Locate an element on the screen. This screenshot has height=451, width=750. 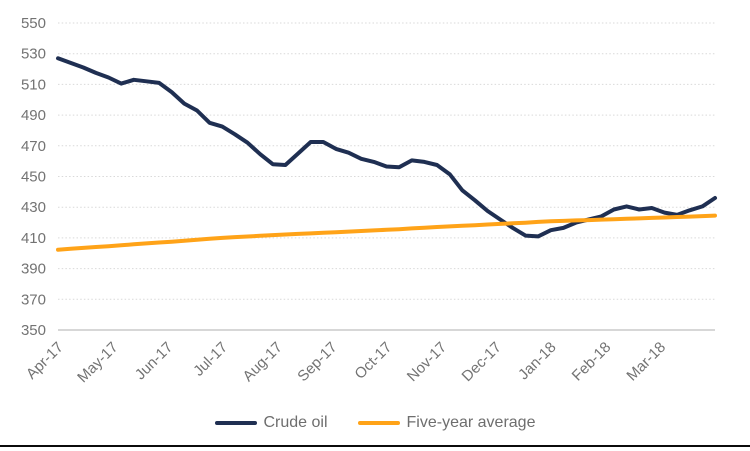
legend-label-crude-oil: Crude oil is located at coordinates (295, 422).